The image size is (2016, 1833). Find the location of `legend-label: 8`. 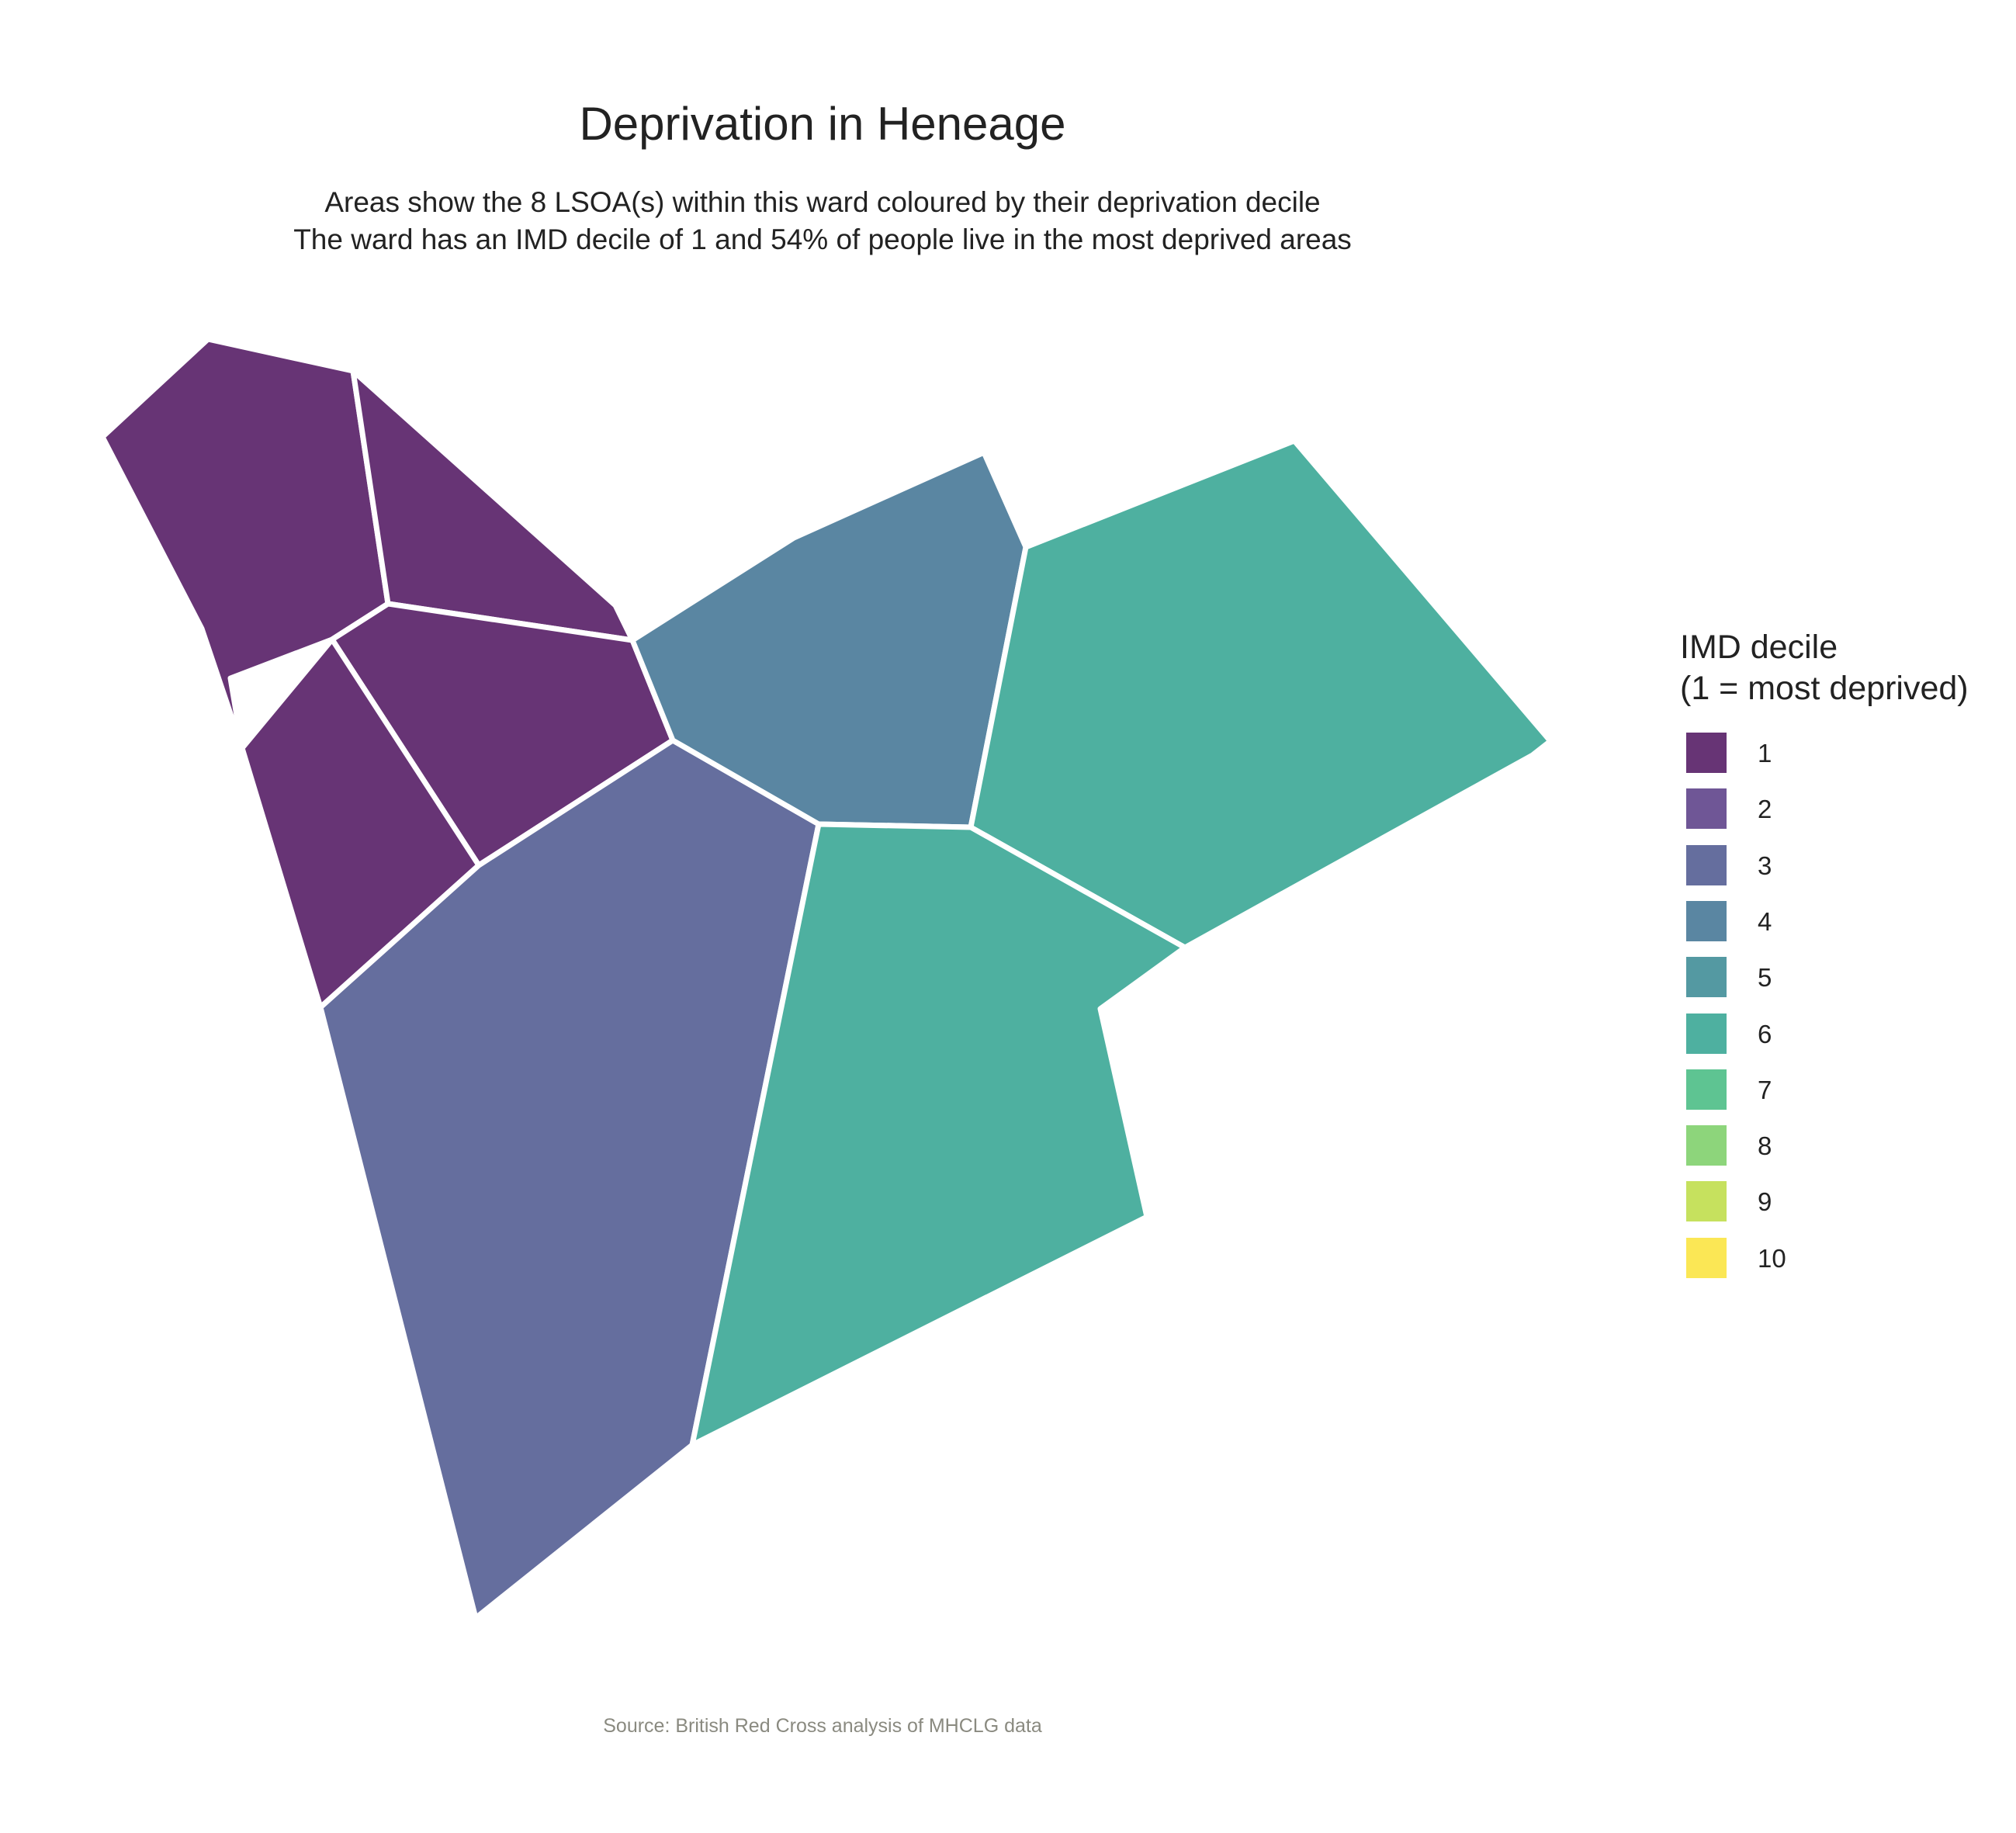

legend-label: 8 is located at coordinates (1765, 1146).